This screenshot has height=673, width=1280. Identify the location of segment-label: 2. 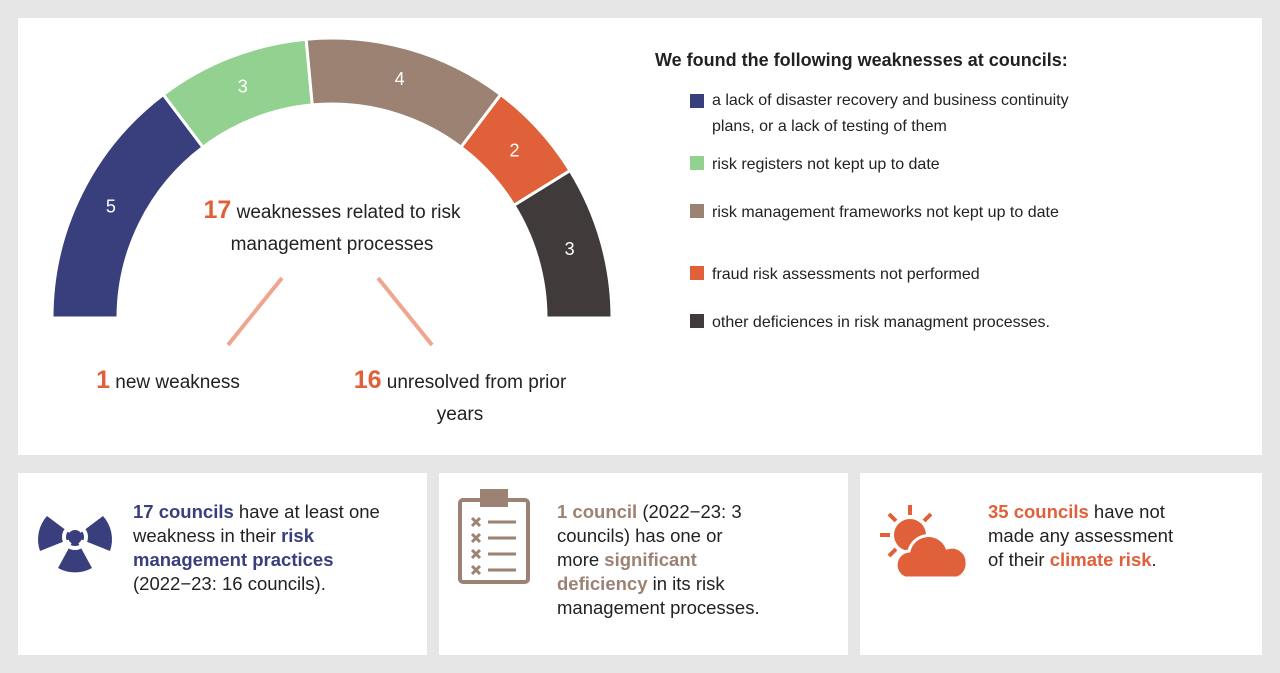
(515, 150).